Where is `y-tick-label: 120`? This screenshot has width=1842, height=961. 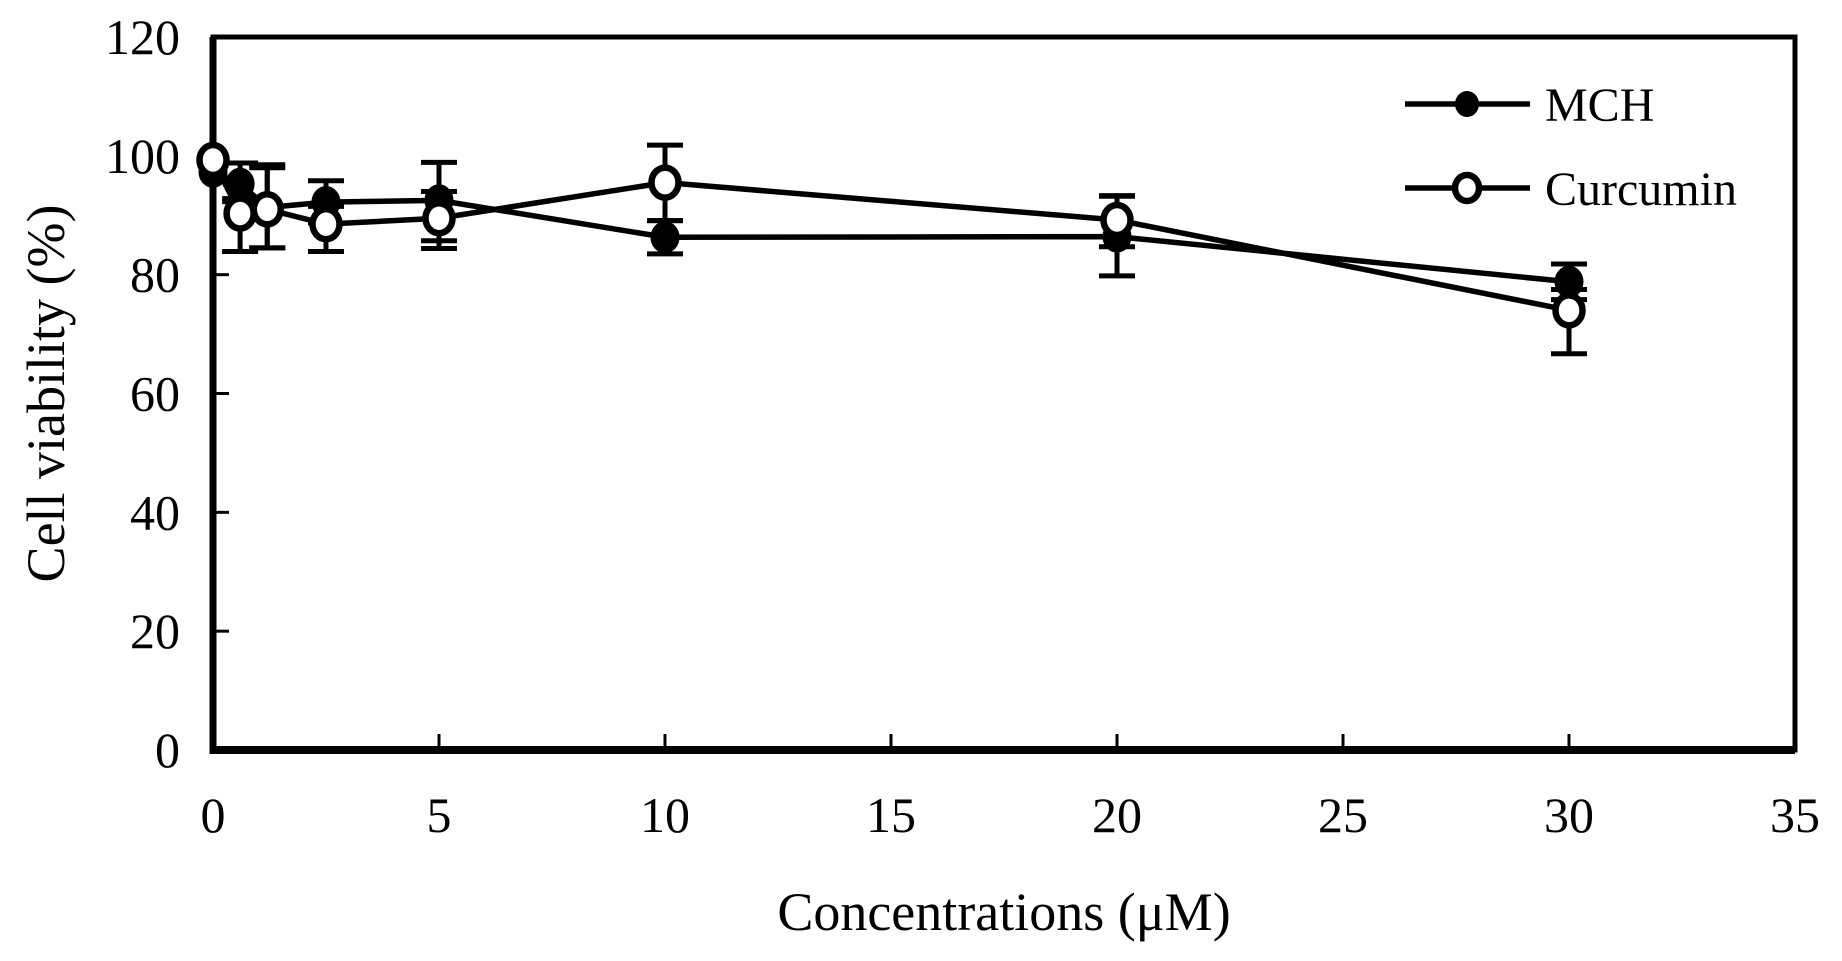 y-tick-label: 120 is located at coordinates (142, 37).